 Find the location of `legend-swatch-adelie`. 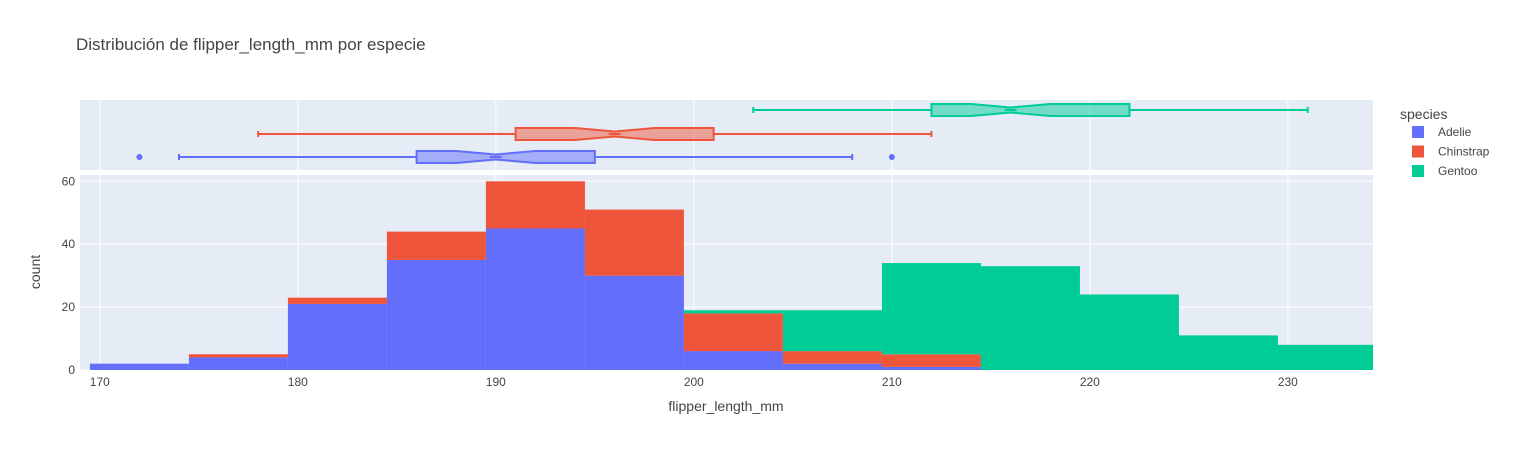

legend-swatch-adelie is located at coordinates (1418, 132).